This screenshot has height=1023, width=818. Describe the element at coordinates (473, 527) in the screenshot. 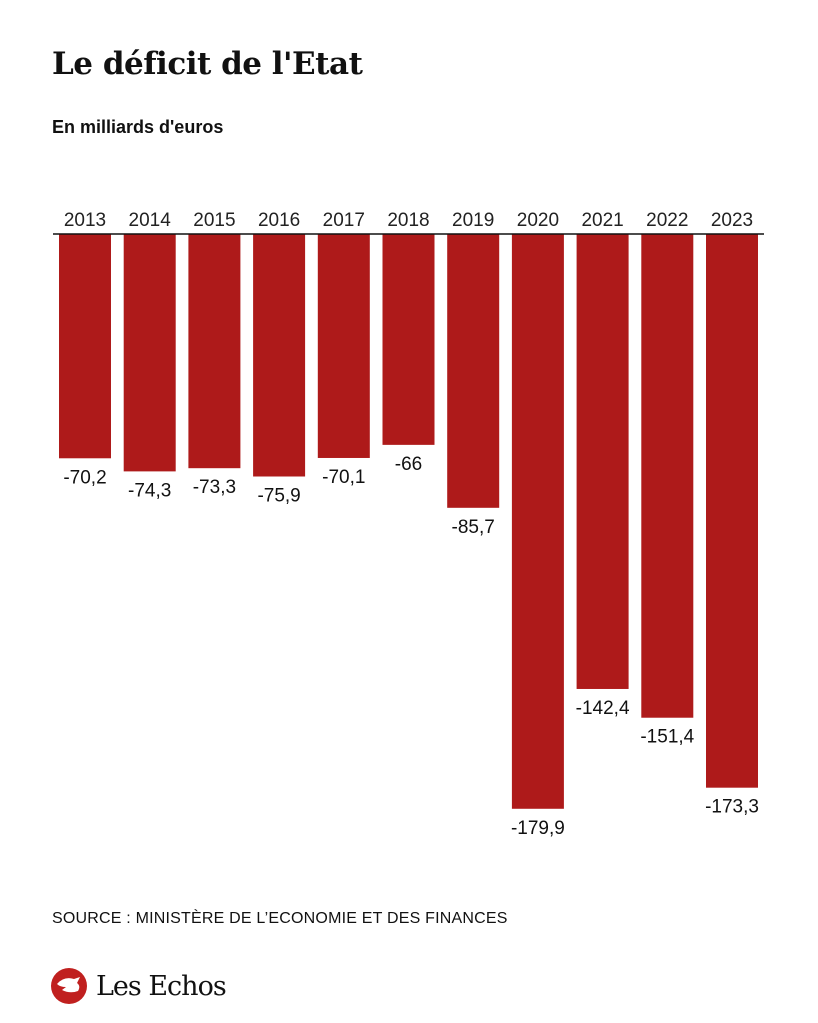

I see `data-label-2019: -85,7` at that location.